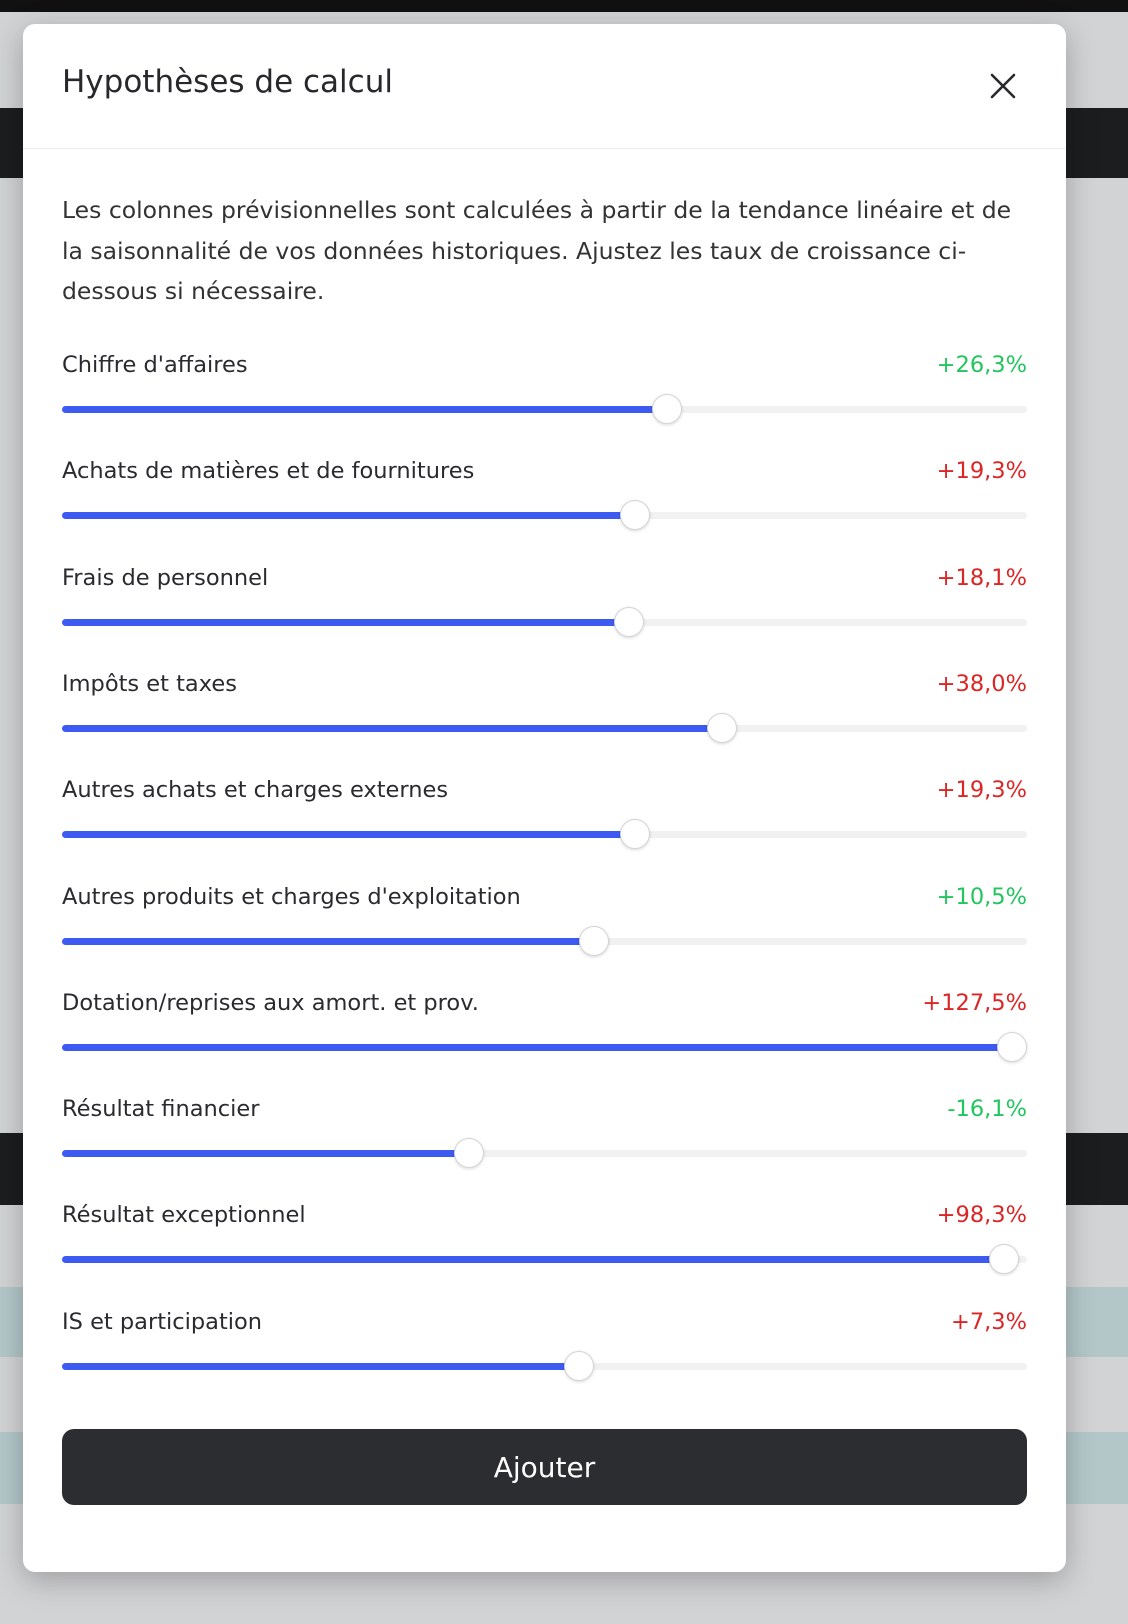 Image resolution: width=1128 pixels, height=1624 pixels. What do you see at coordinates (155, 365) in the screenshot?
I see `slider-label: Chiffre d'affaires` at bounding box center [155, 365].